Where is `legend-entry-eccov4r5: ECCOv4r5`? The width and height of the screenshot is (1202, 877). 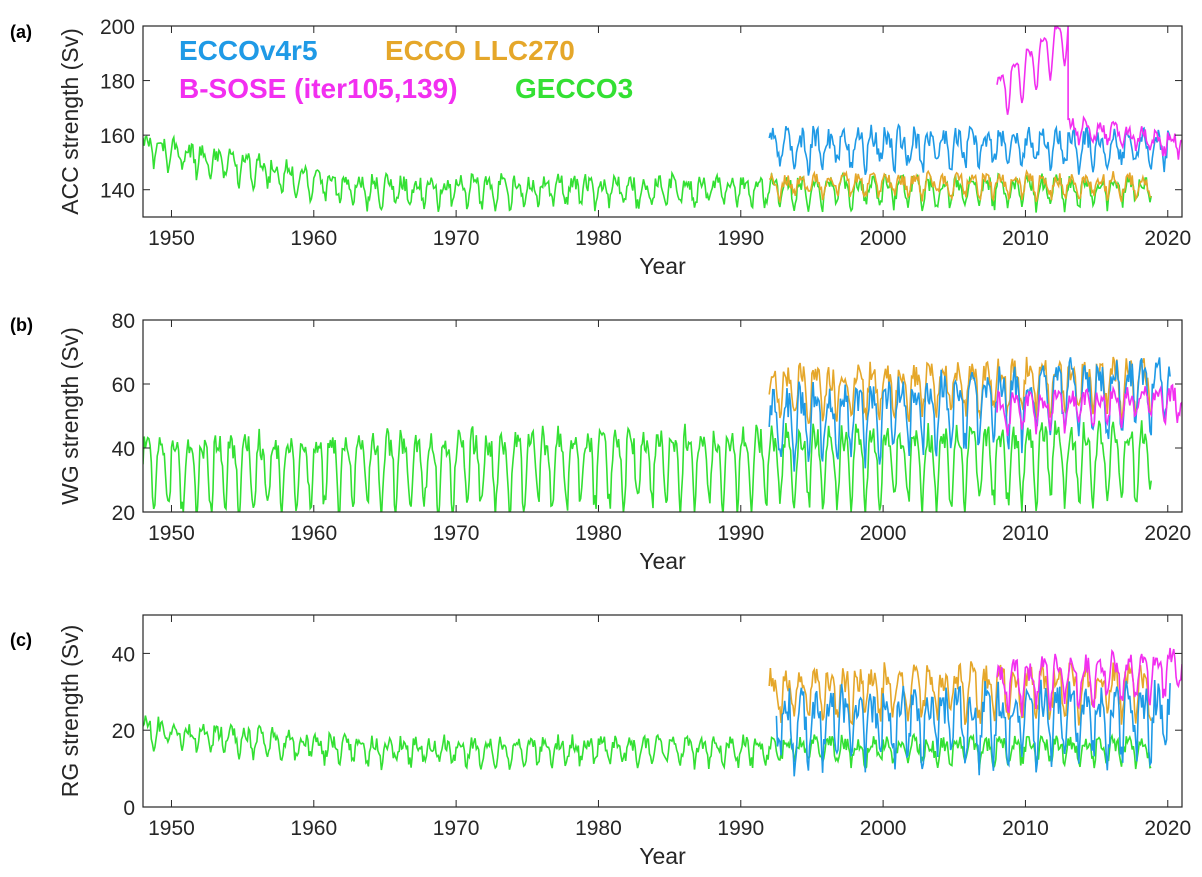 legend-entry-eccov4r5: ECCOv4r5 is located at coordinates (248, 50).